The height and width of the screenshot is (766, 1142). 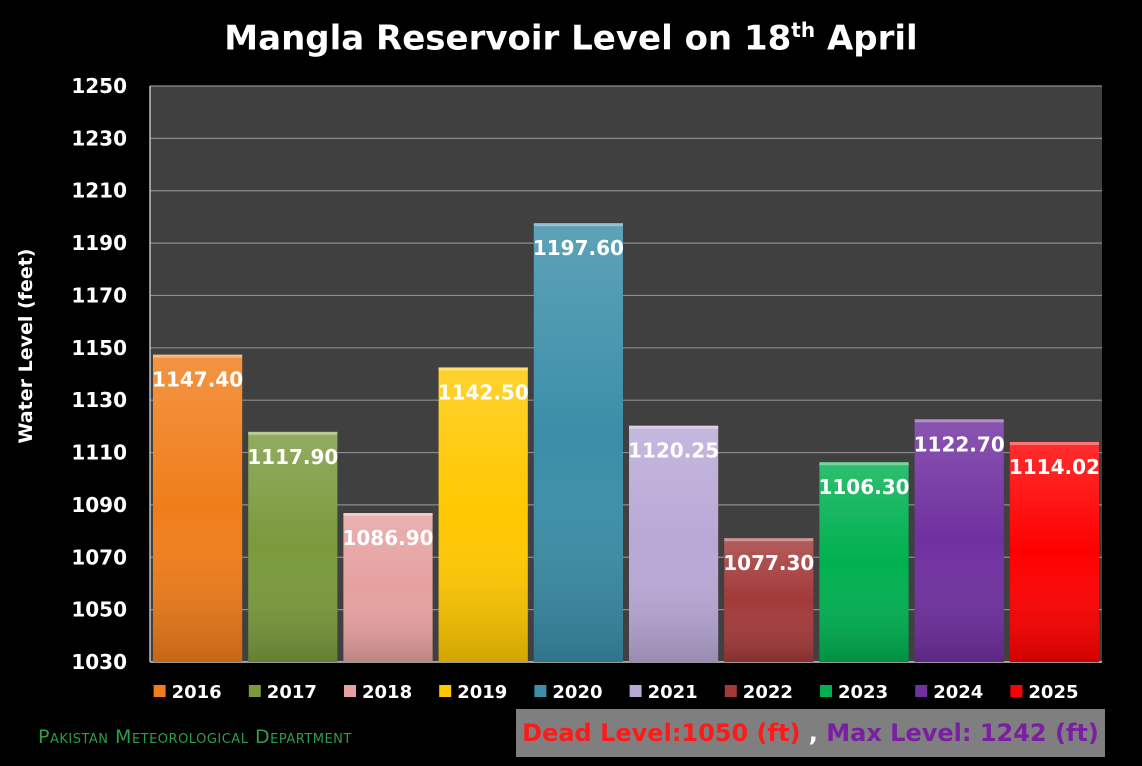 I want to click on data-label: 1142.50, so click(x=483, y=392).